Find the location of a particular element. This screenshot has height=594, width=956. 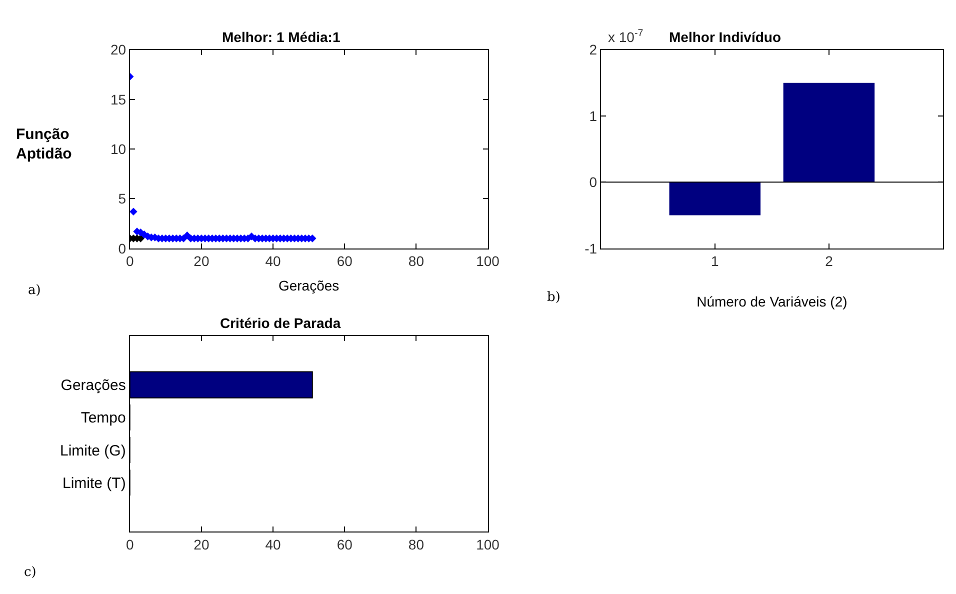

chart-title: Melhor: 1 Média:1 is located at coordinates (281, 37).